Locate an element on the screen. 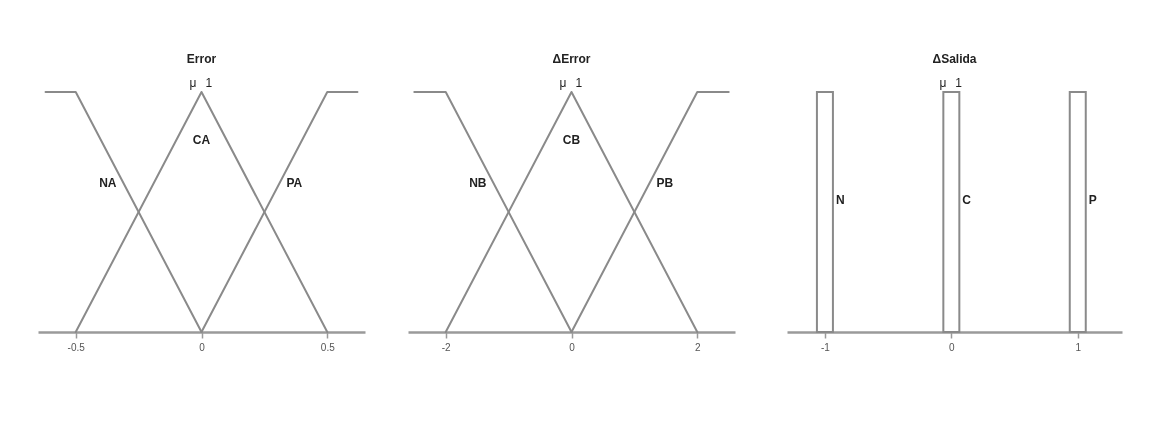 The height and width of the screenshot is (425, 1157). series-label: NB is located at coordinates (478, 183).